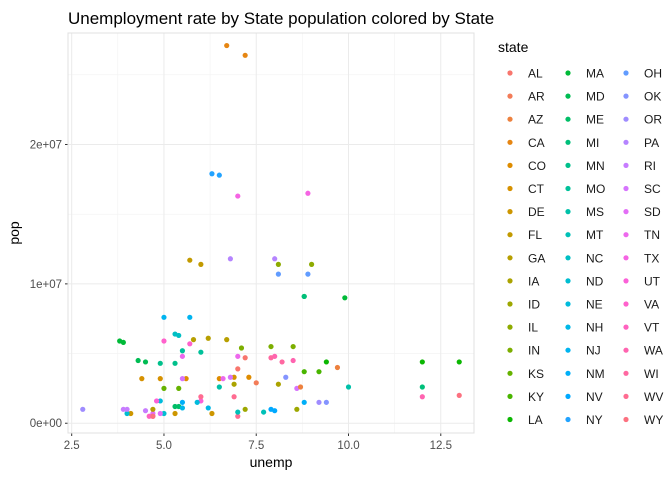  I want to click on data-point-fl, so click(190, 260).